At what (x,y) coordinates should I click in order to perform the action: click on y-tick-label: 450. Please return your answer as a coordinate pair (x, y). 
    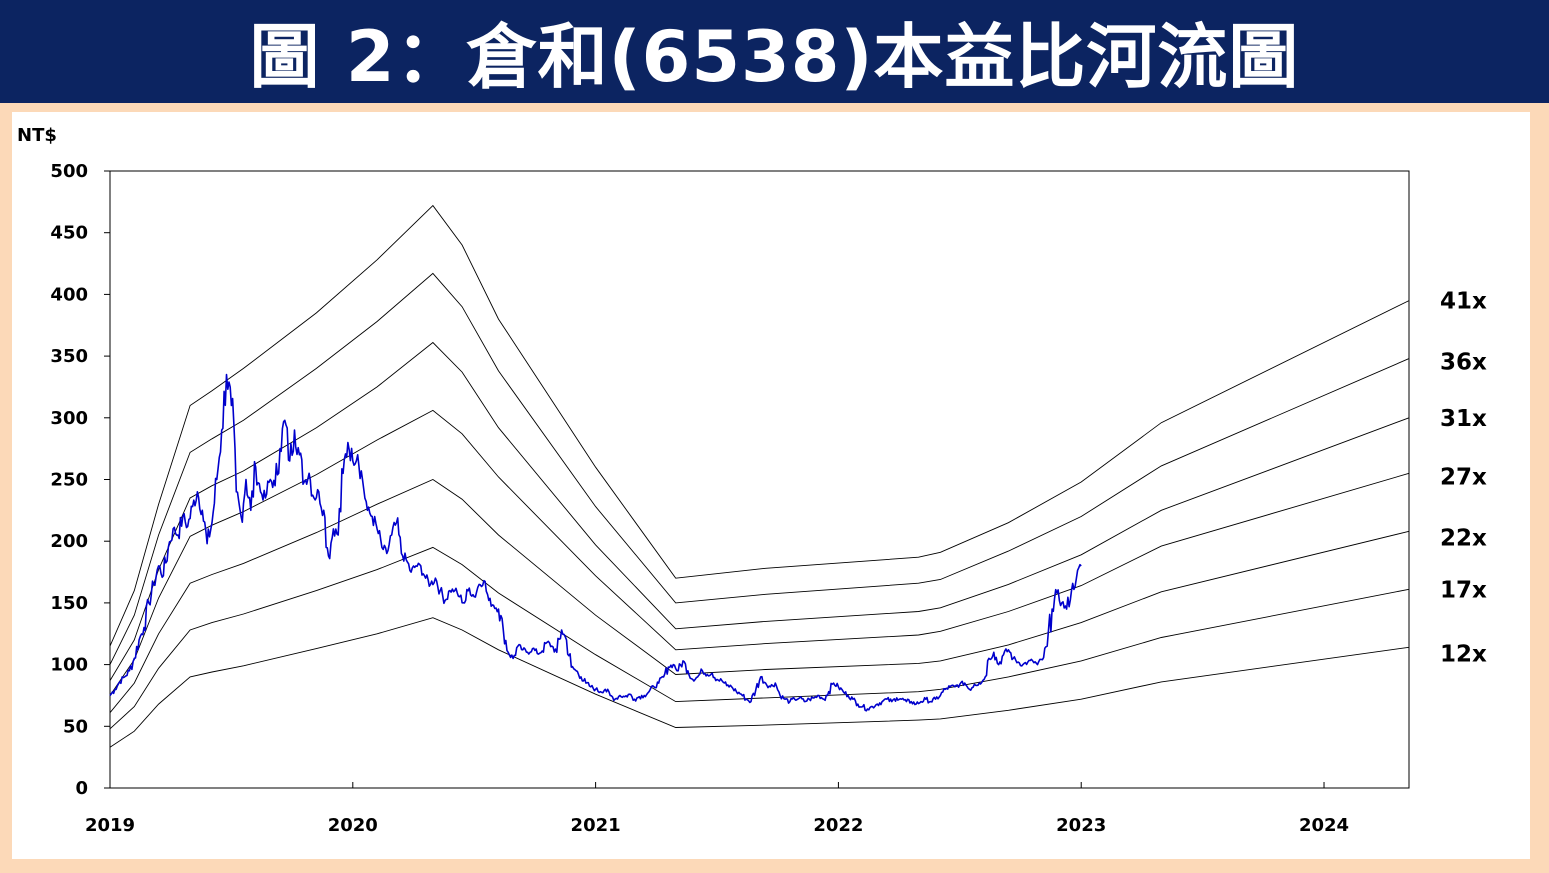
    Looking at the image, I should click on (69, 233).